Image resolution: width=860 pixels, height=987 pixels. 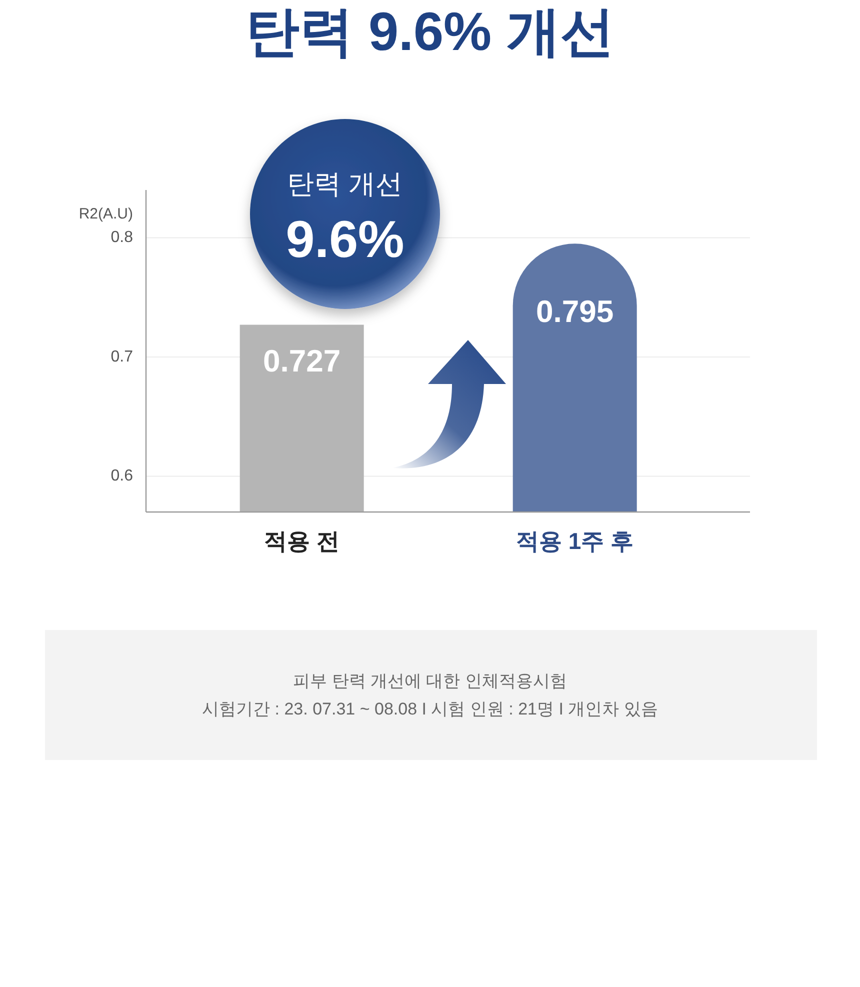 What do you see at coordinates (430, 709) in the screenshot?
I see `note: 시험기간 : 23. 07.31 ~ 08.08 I 시험 인원 : 21명 I 개인차 있음` at bounding box center [430, 709].